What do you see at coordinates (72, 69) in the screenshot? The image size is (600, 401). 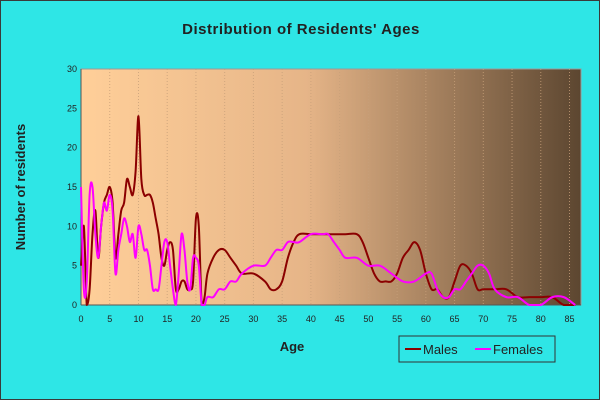 I see `y-tick-label: 30` at bounding box center [72, 69].